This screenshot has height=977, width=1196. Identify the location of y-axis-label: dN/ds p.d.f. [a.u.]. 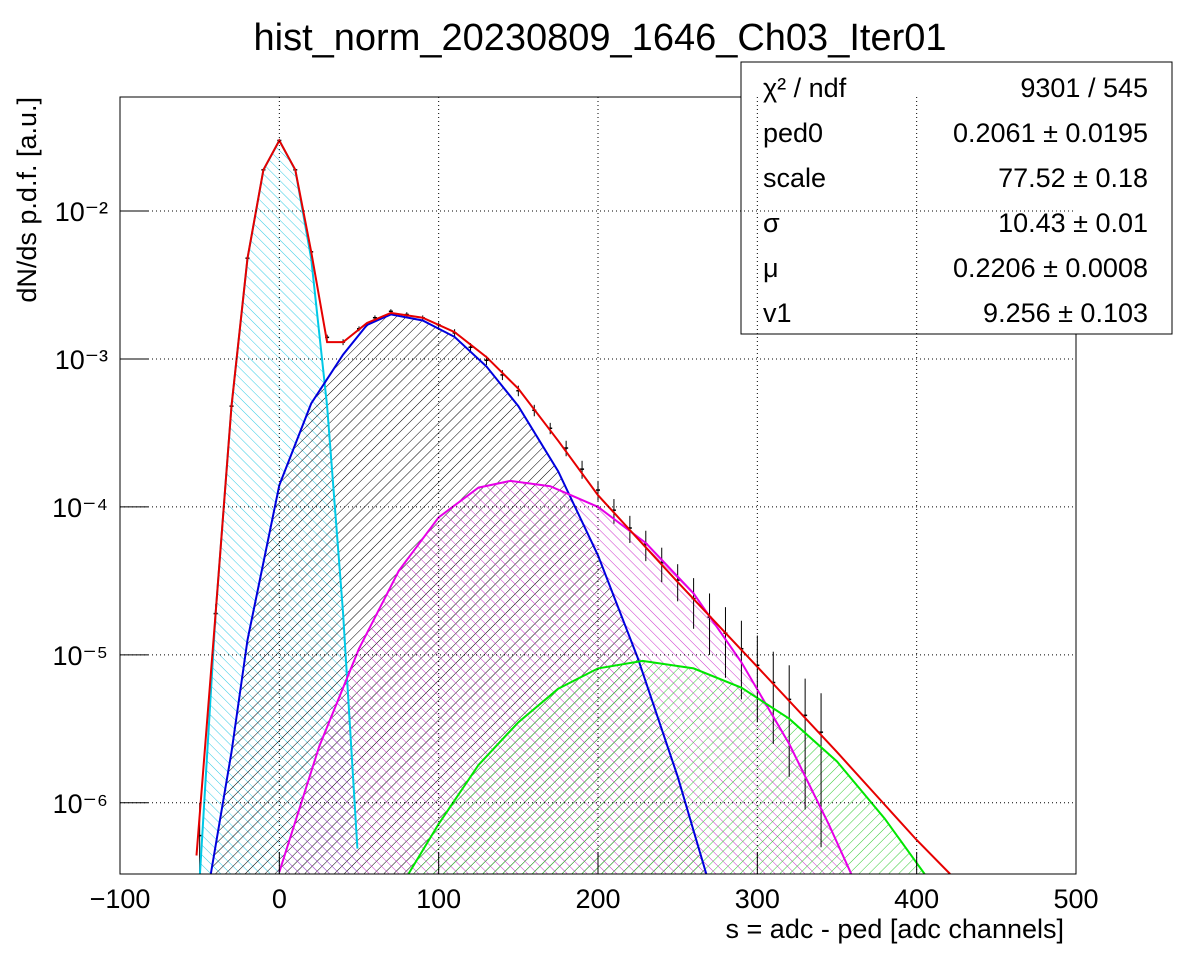
(27, 200).